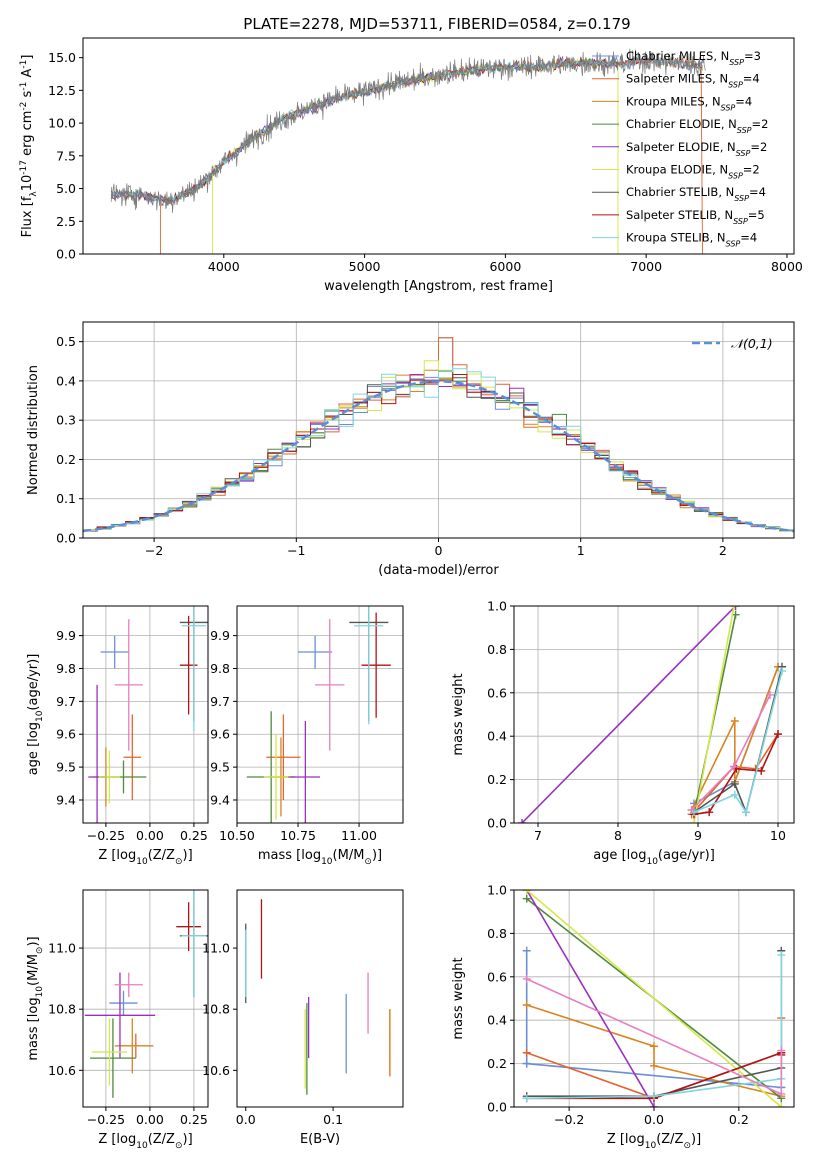 The image size is (819, 1170). Describe the element at coordinates (654, 1119) in the screenshot. I see `x-tick-label: 0.0` at that location.